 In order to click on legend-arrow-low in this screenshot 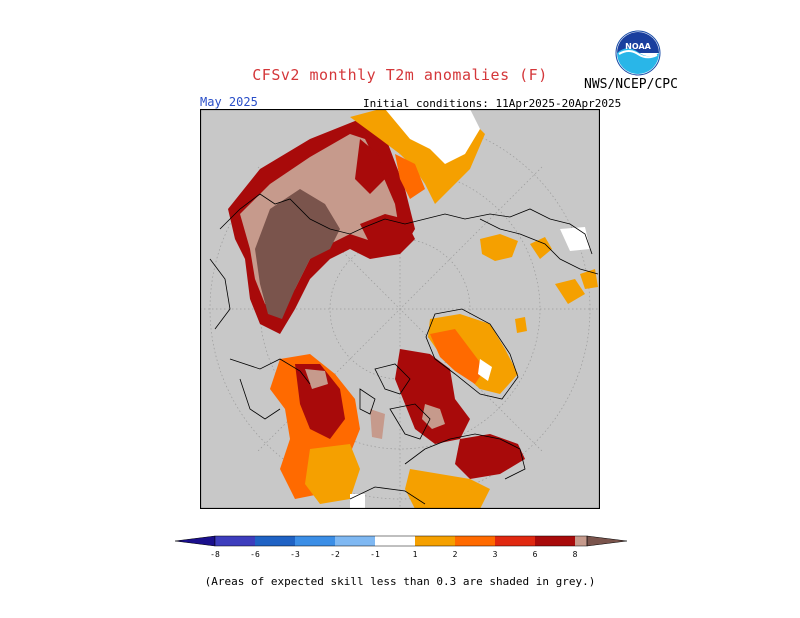, I will do `click(195, 541)`.